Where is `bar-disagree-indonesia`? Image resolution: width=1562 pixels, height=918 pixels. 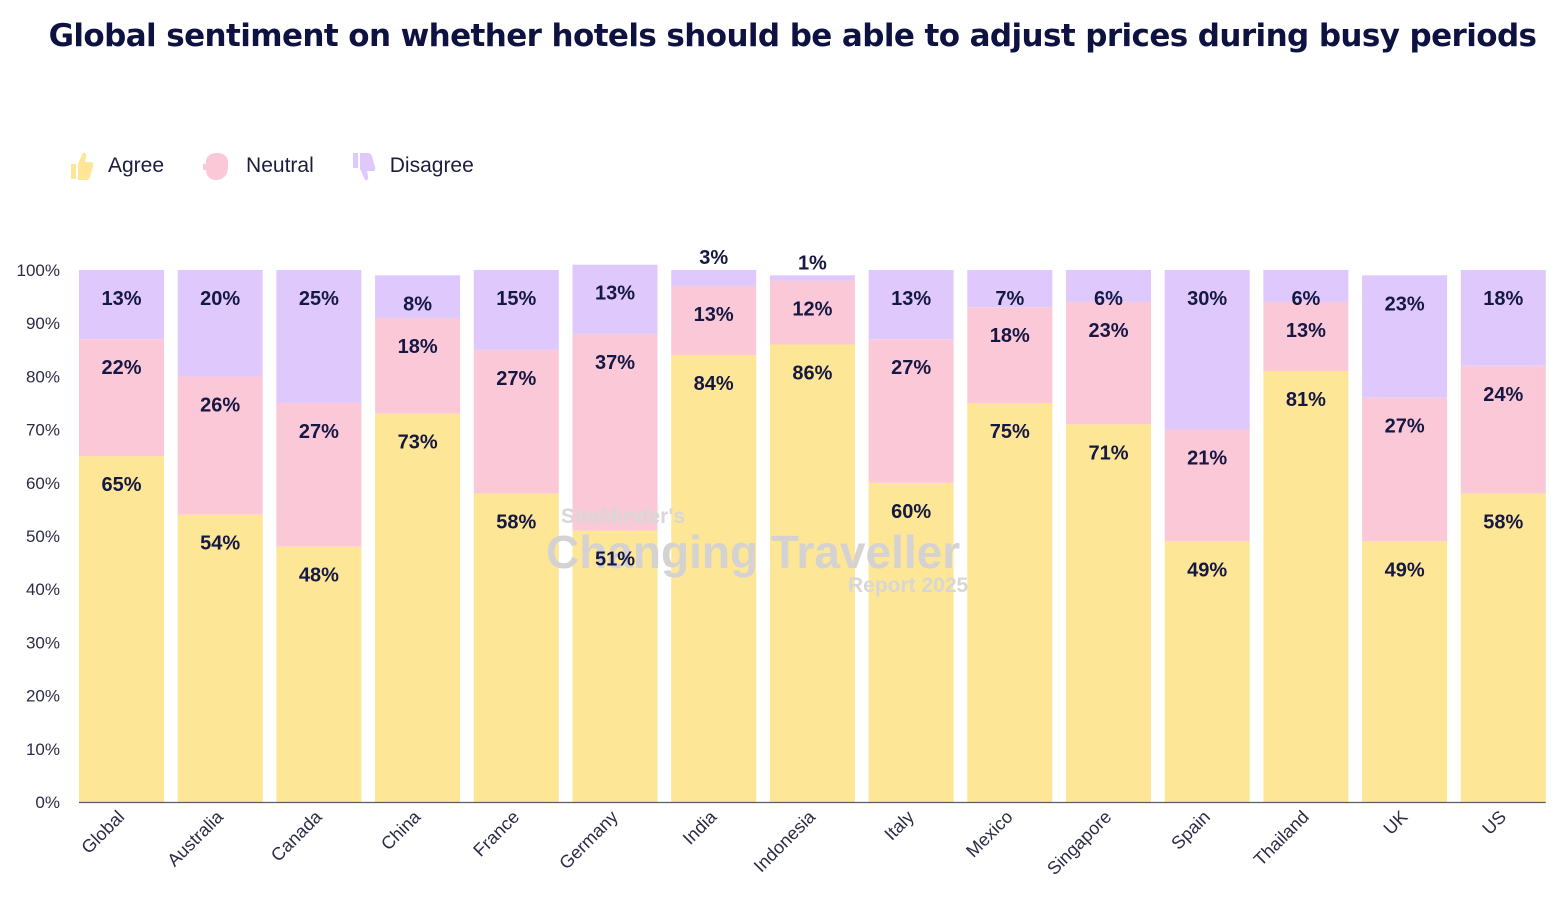 bar-disagree-indonesia is located at coordinates (812, 278).